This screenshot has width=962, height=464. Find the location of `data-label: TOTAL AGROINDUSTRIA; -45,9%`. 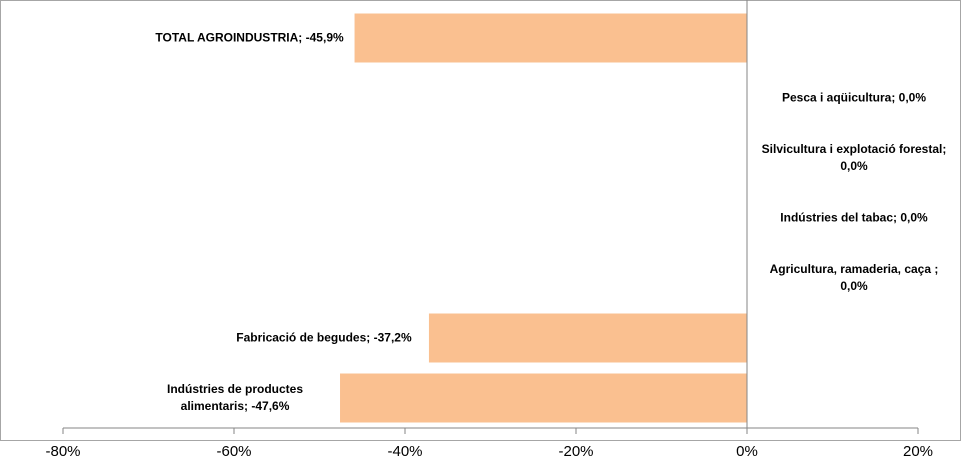

data-label: TOTAL AGROINDUSTRIA; -45,9% is located at coordinates (249, 37).